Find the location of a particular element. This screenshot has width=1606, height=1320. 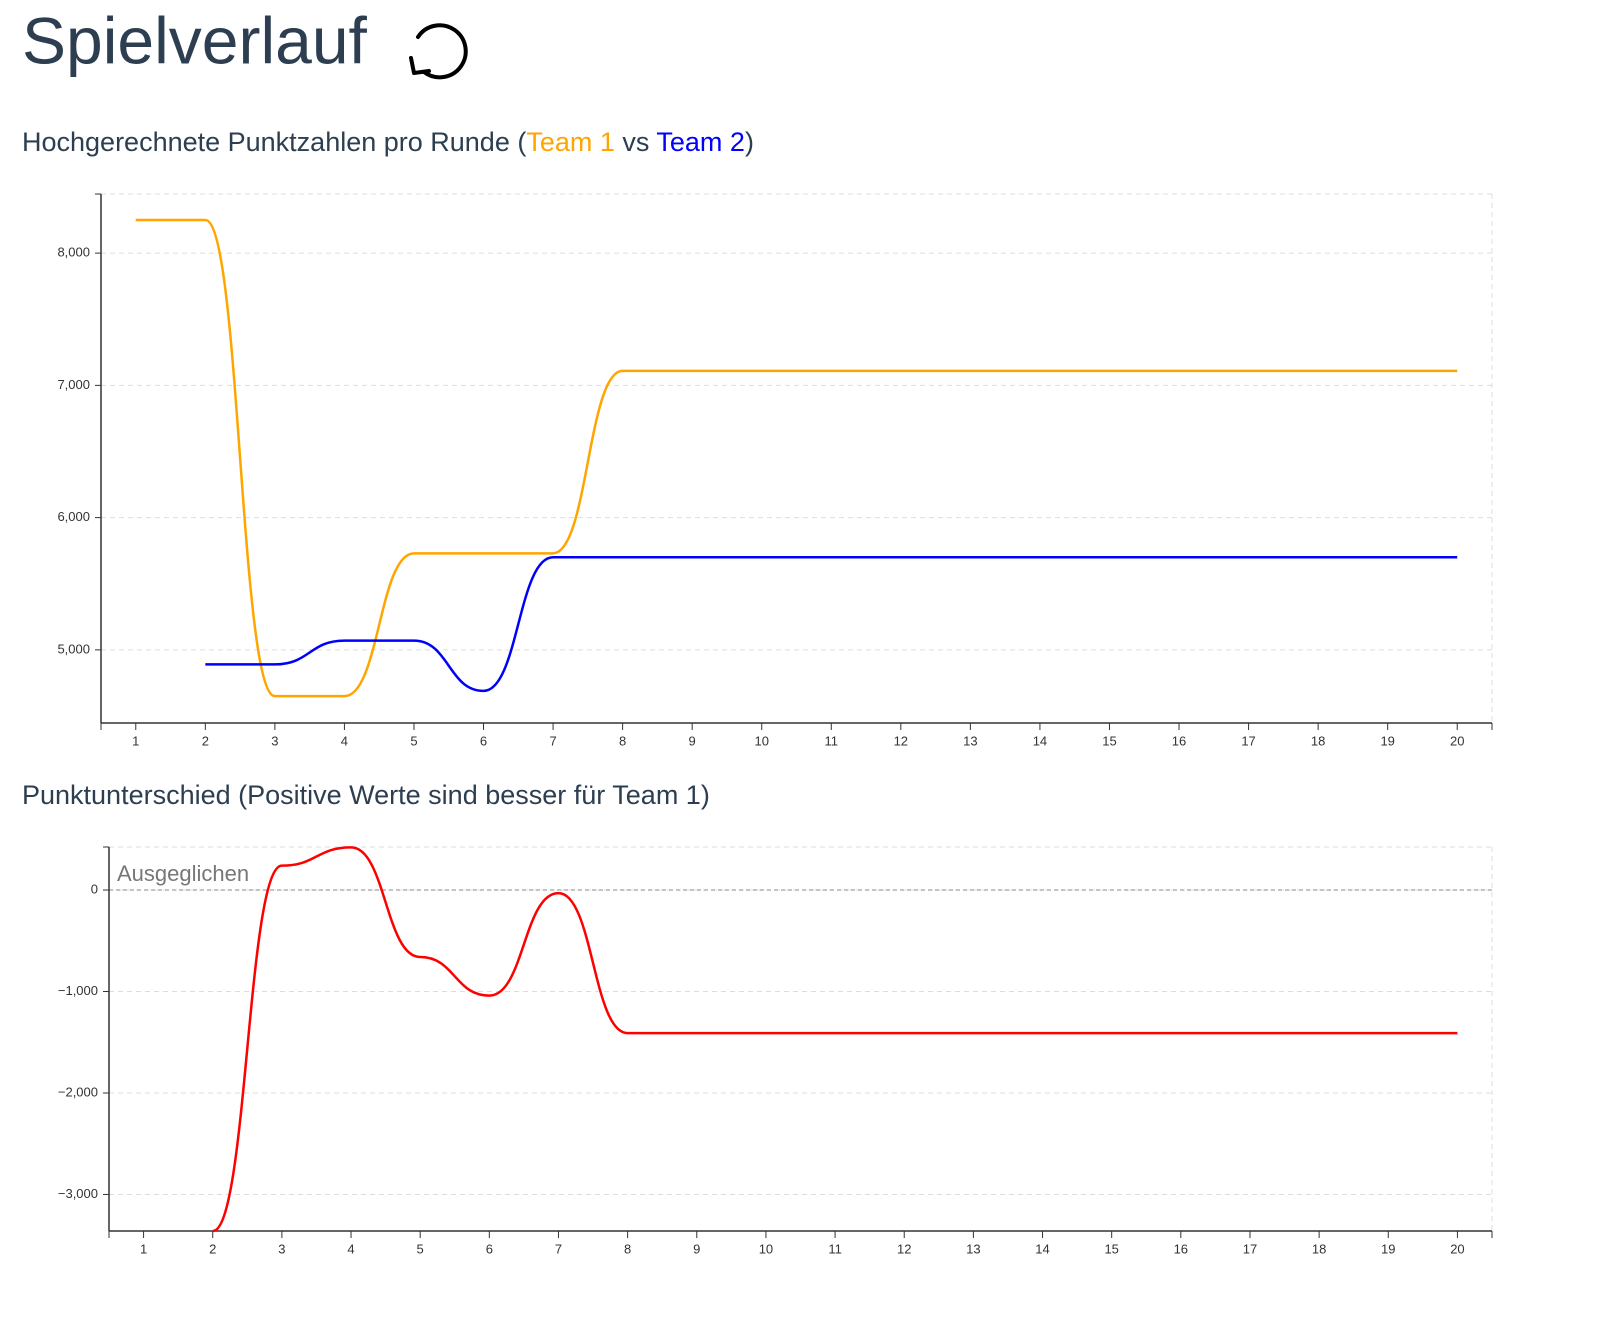

y-tick-label: −1,000 is located at coordinates (78, 990).